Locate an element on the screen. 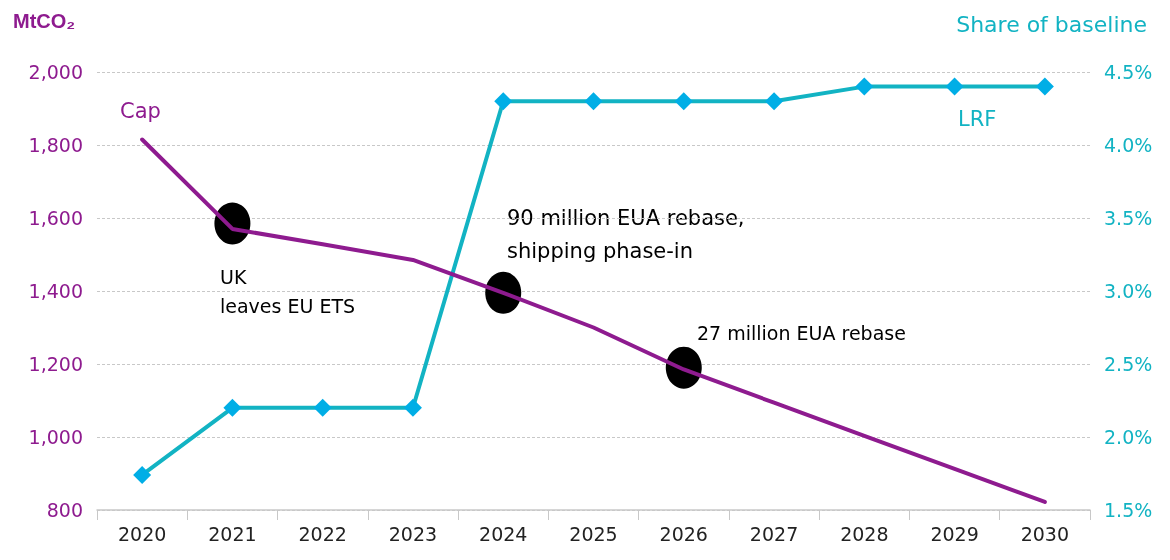 The height and width of the screenshot is (560, 1170). y2-tick-label: 4.5% is located at coordinates (1128, 72).